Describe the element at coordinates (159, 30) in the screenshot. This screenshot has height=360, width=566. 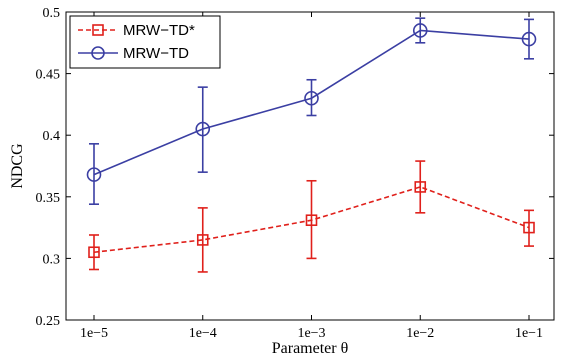
I see `legend-label-mrw-td-star: MRW−TD*` at that location.